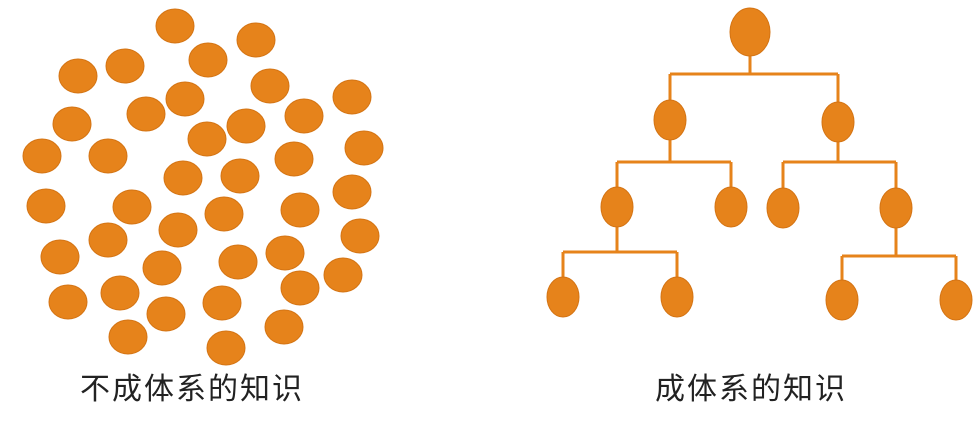 The width and height of the screenshot is (974, 430). Describe the element at coordinates (751, 389) in the screenshot. I see `structured-knowledge-caption: 成体系的知识` at that location.